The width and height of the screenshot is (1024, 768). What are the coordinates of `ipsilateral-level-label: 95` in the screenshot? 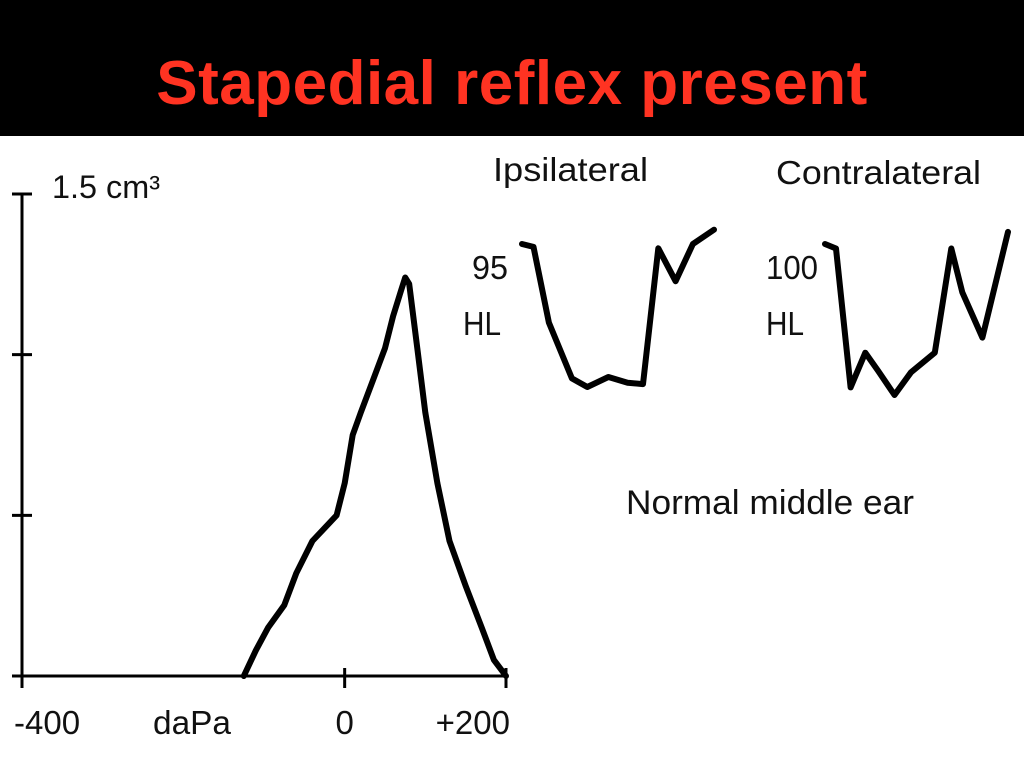 It's located at (490, 267).